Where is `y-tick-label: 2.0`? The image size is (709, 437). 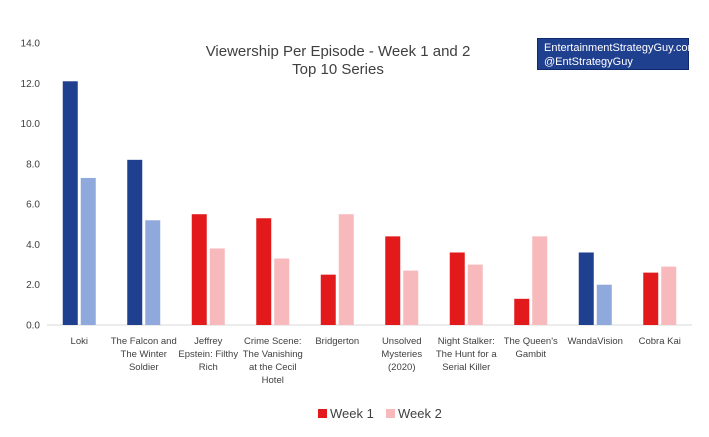
y-tick-label: 2.0 is located at coordinates (33, 285).